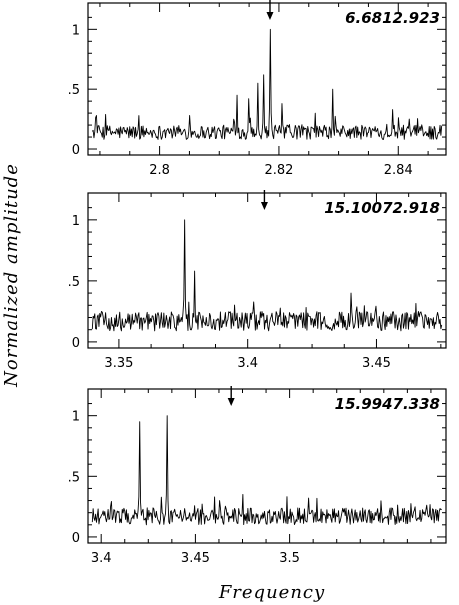 This screenshot has height=605, width=459. Describe the element at coordinates (118, 363) in the screenshot. I see `x-tick-label: 3.35` at that location.